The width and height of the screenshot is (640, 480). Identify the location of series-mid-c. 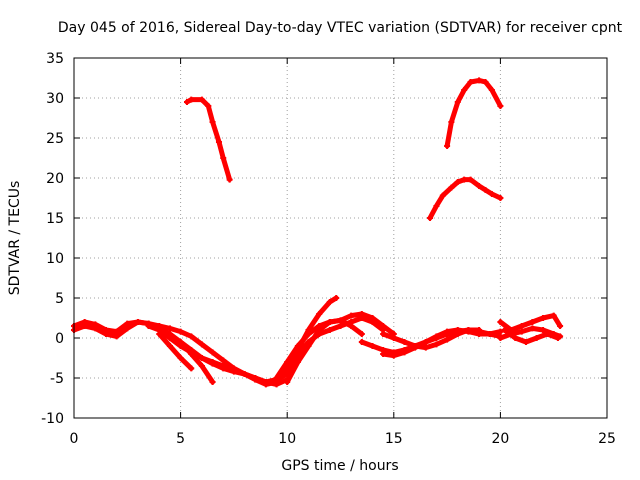
(431, 339).